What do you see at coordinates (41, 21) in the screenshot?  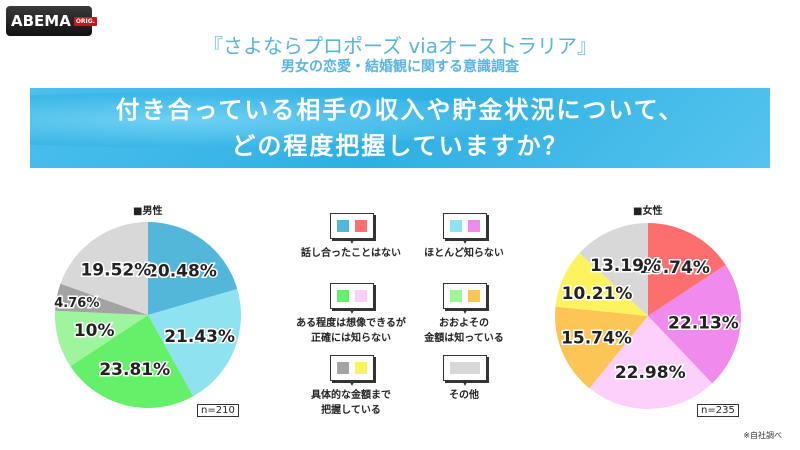 I see `logo-text: ABEMA` at bounding box center [41, 21].